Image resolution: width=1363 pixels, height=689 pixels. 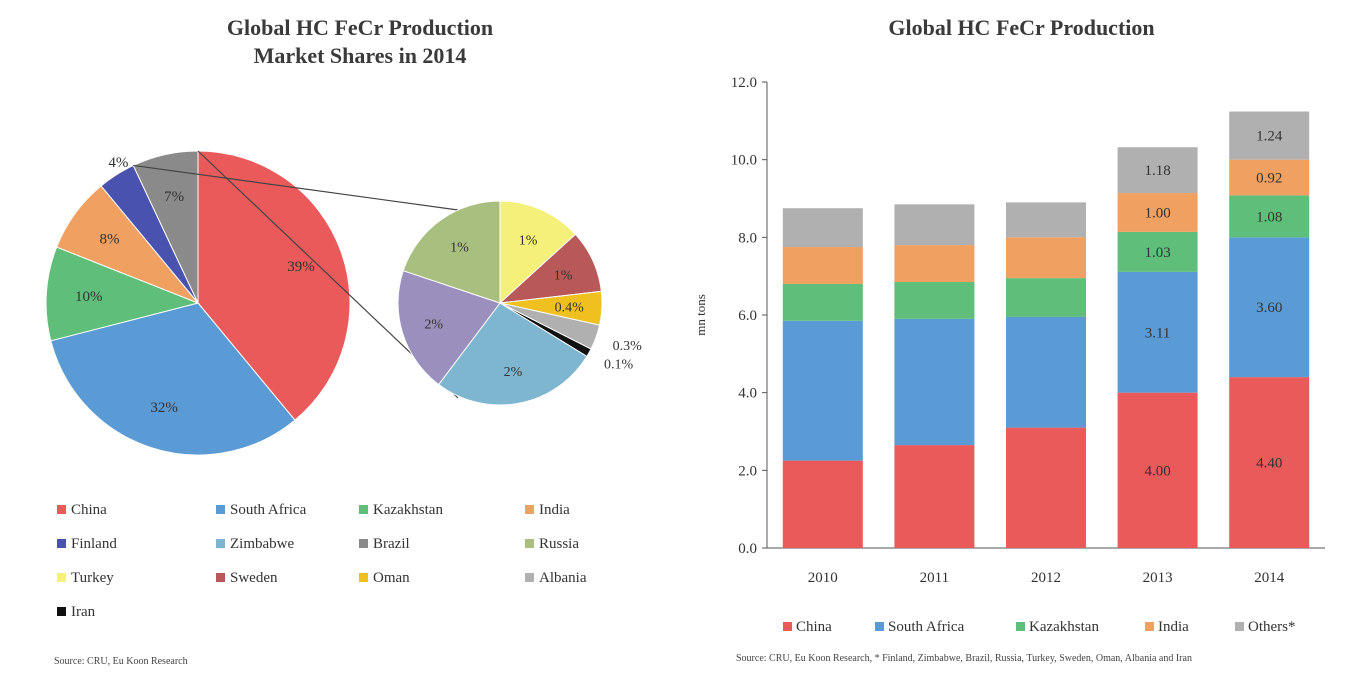 What do you see at coordinates (512, 354) in the screenshot?
I see `breakout-slice-zimbabwe` at bounding box center [512, 354].